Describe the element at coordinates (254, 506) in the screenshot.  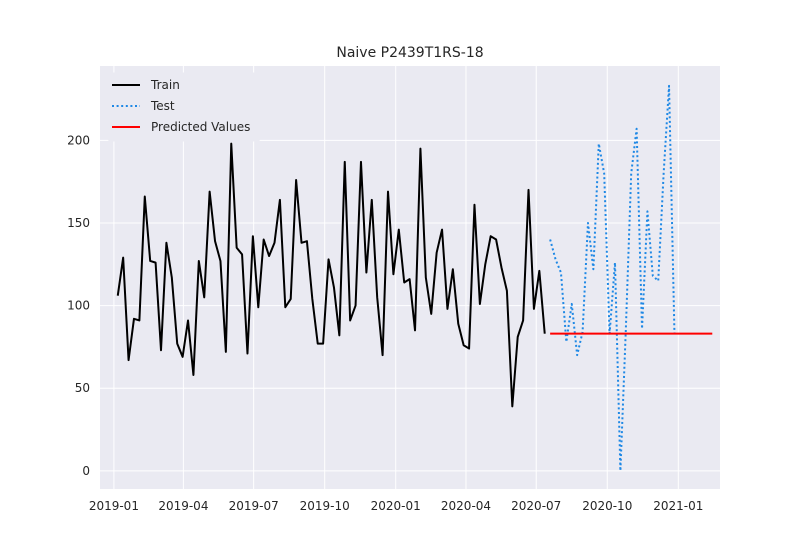
I see `x-tick-label: 2019-07` at that location.